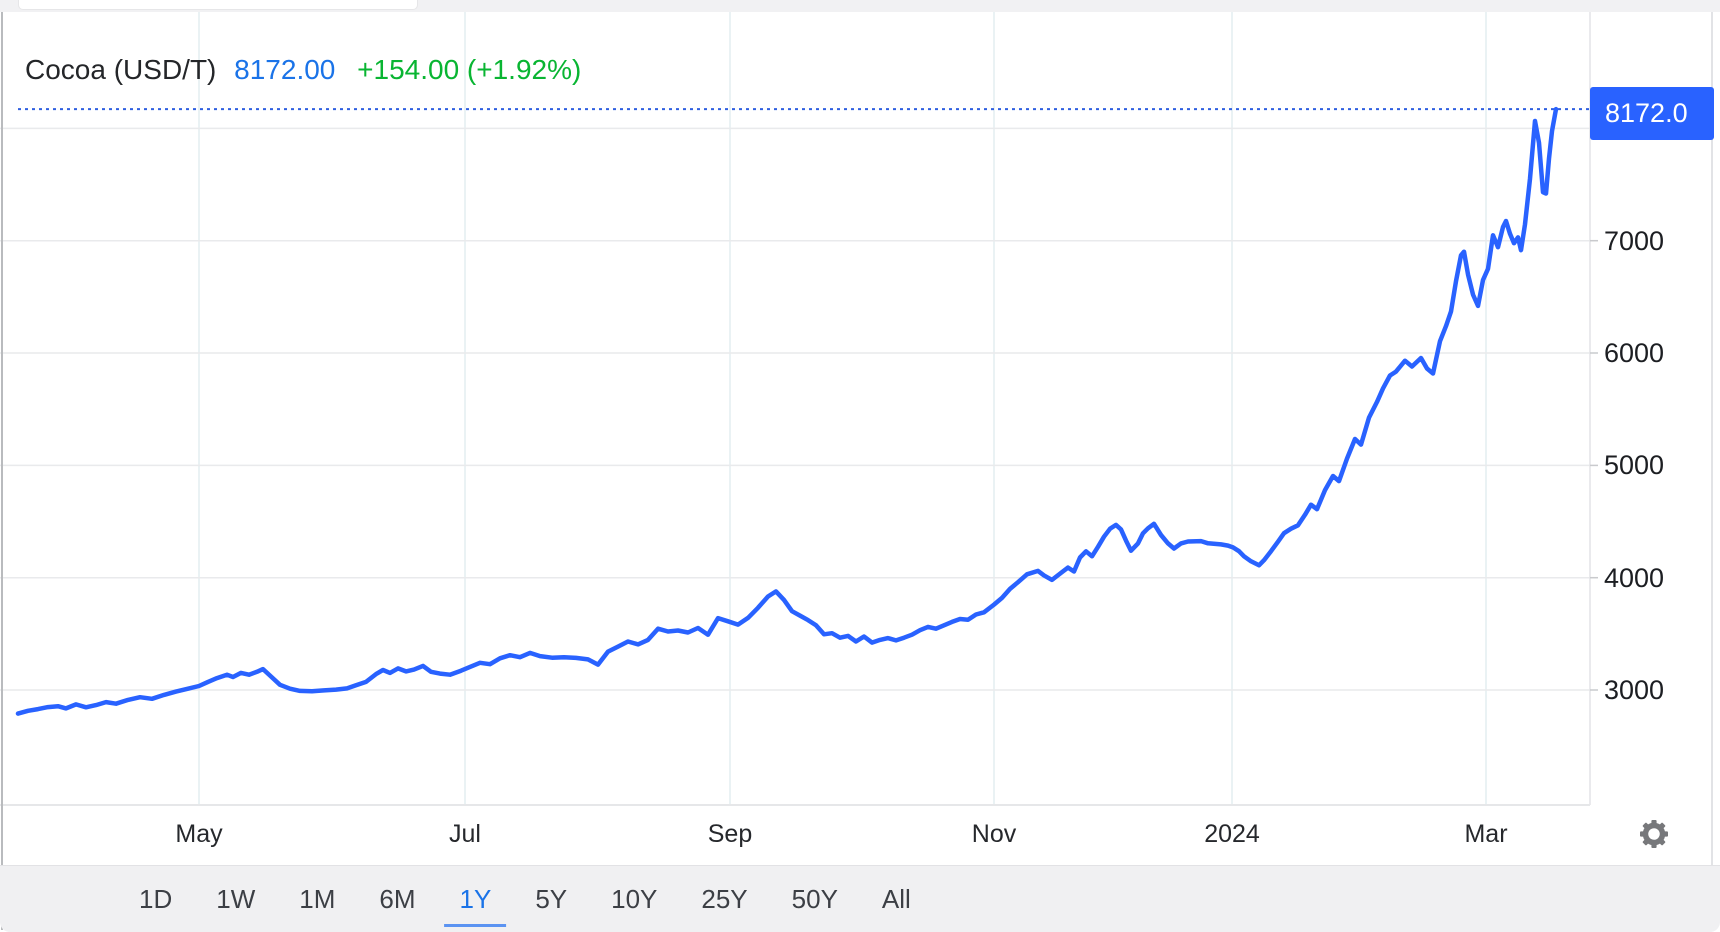  I want to click on x-axis-label-2024: 2024, so click(1232, 834).